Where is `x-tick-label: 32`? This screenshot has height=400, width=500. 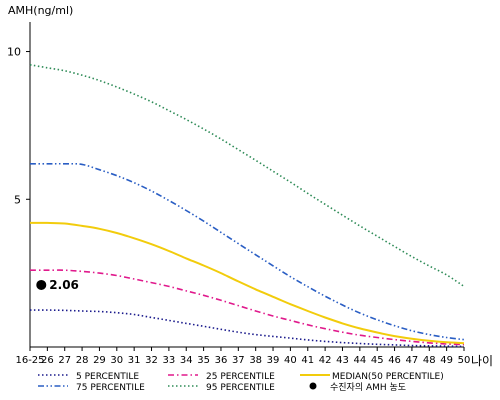 x-tick-label: 32 is located at coordinates (151, 360).